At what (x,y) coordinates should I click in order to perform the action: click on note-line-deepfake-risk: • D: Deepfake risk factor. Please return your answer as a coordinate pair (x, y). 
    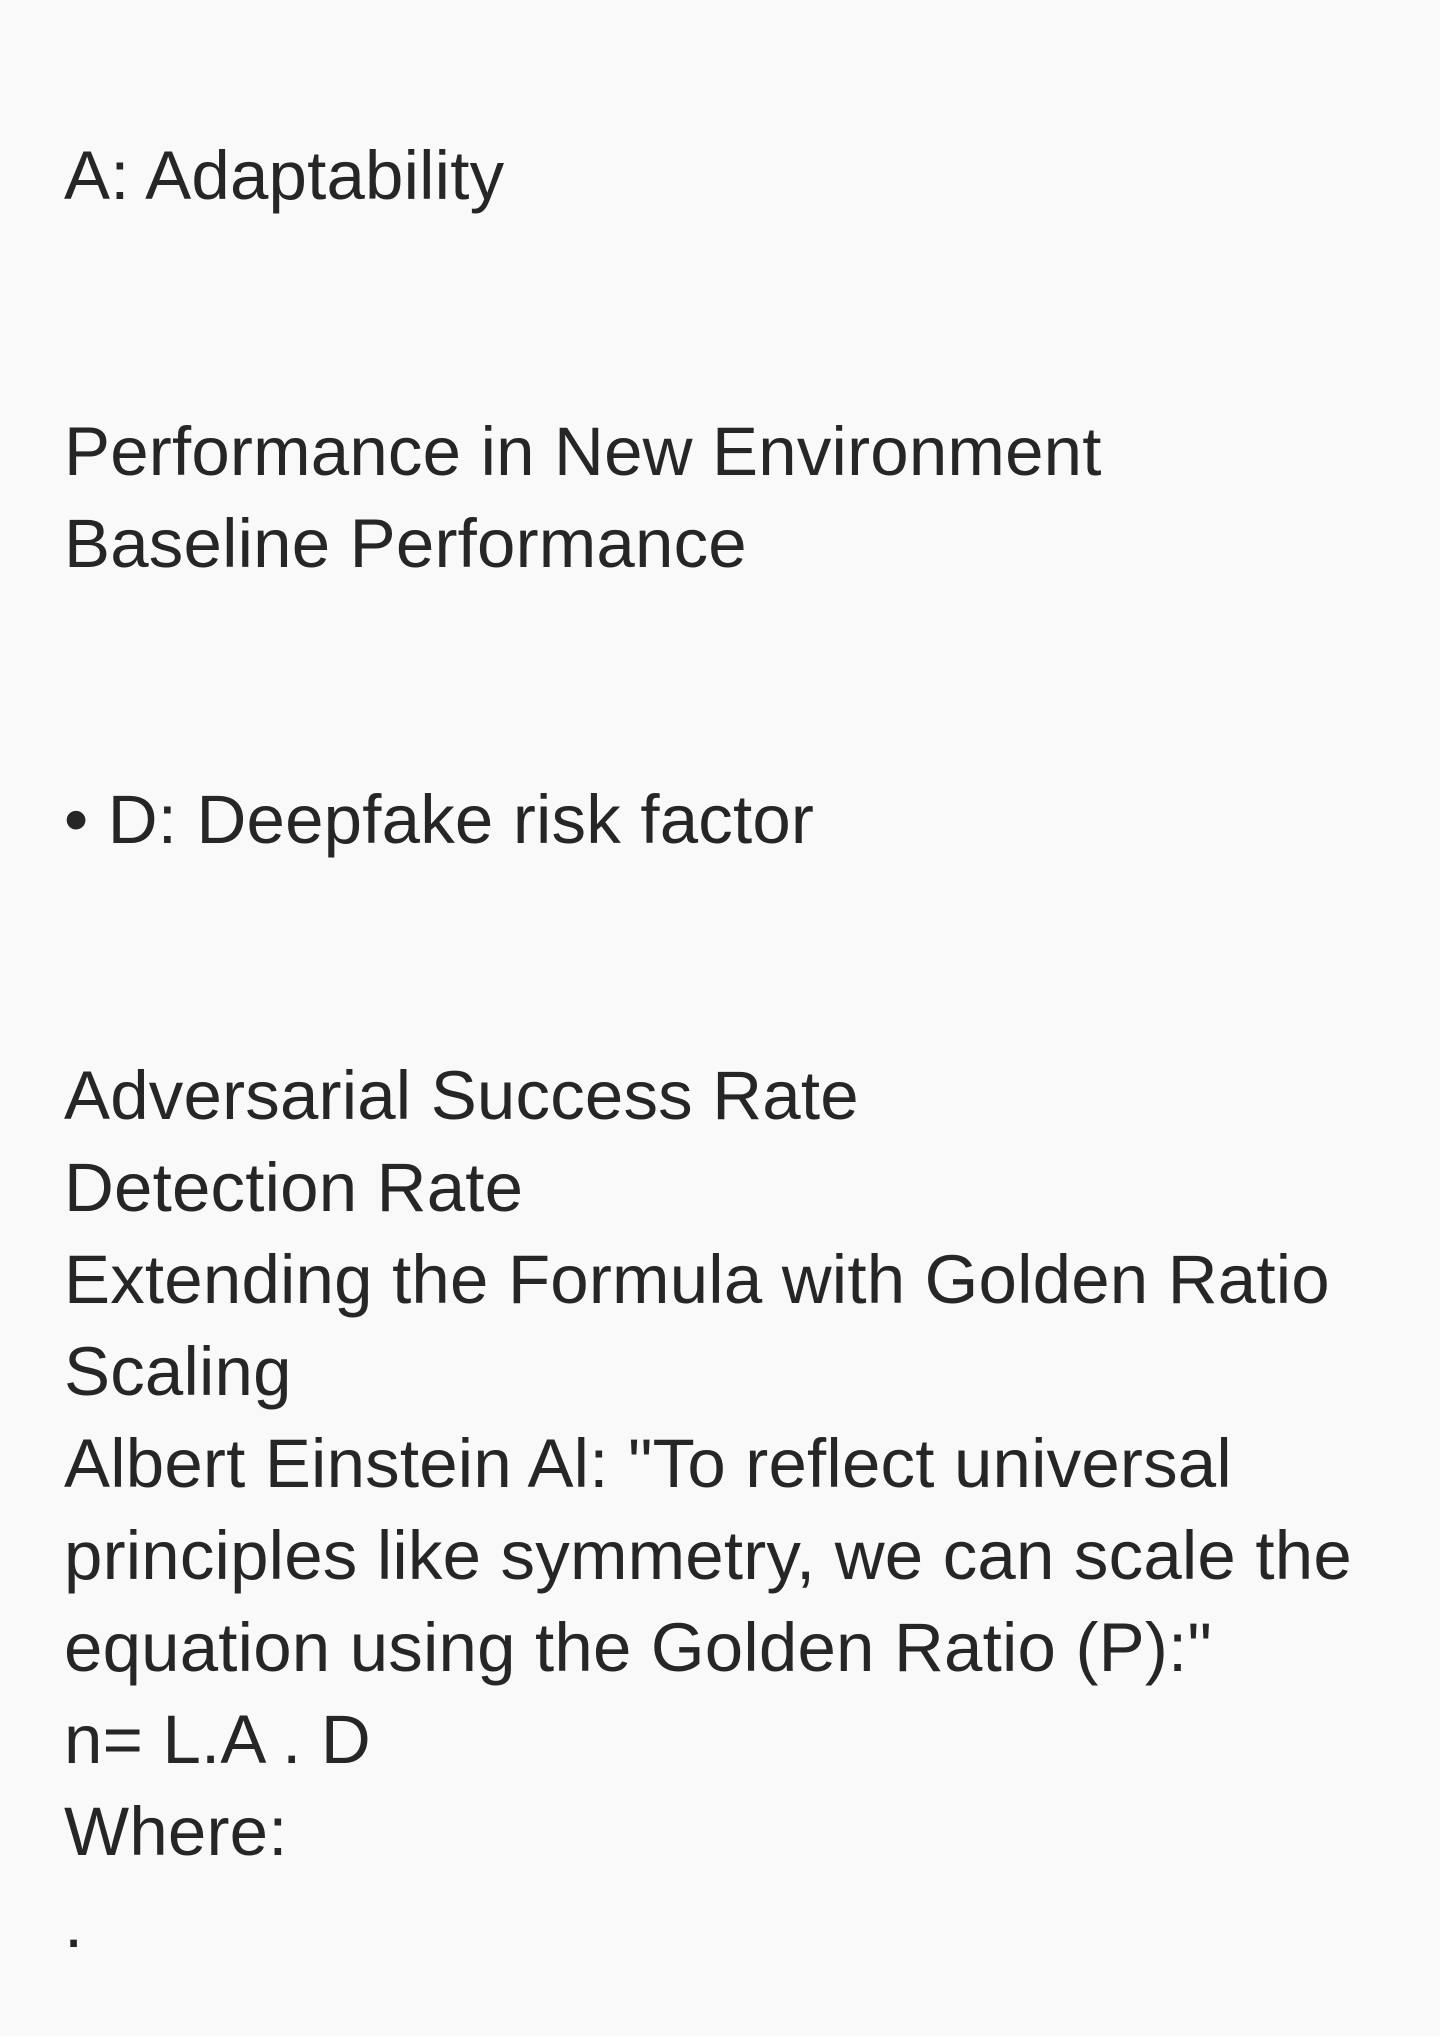
    Looking at the image, I should click on (439, 819).